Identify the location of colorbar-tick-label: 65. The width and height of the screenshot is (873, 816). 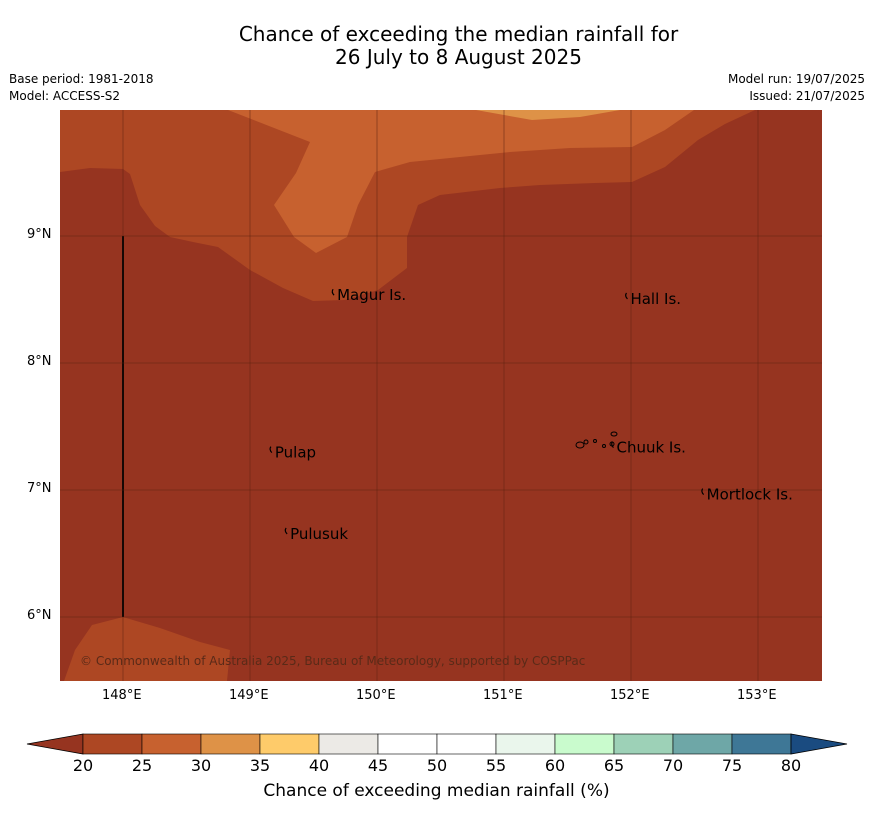
(614, 765).